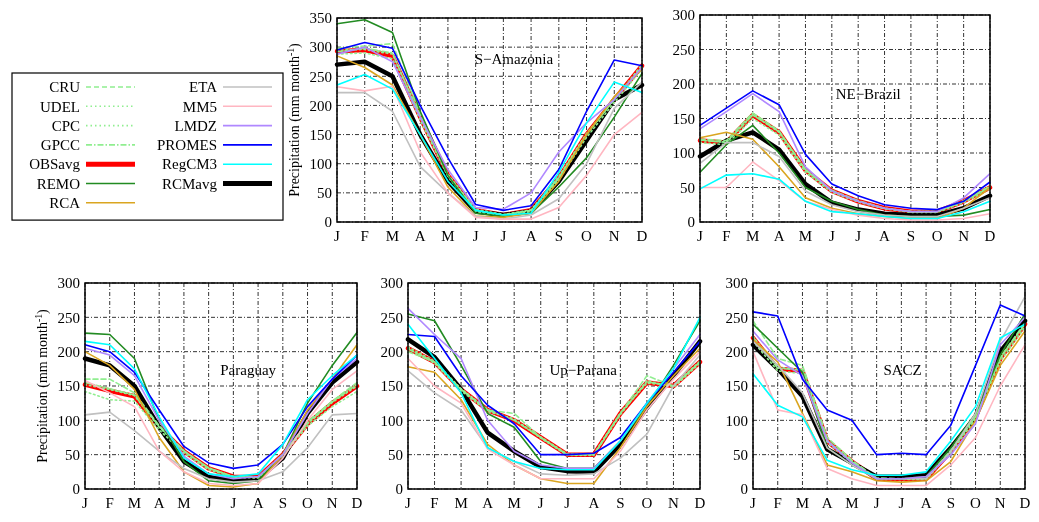 The height and width of the screenshot is (522, 1039). I want to click on text: SACZ, so click(902, 369).